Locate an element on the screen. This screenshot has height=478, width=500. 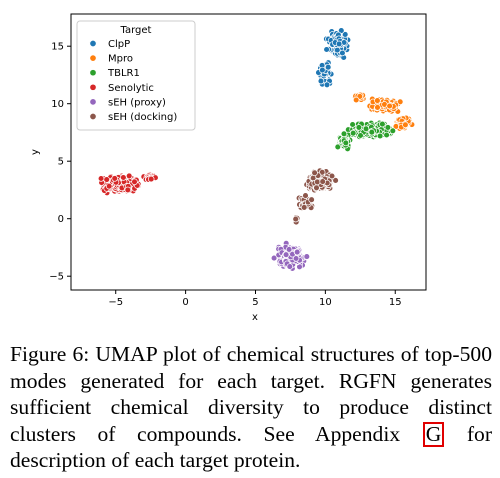
legend-label: sEH (proxy) is located at coordinates (137, 102).